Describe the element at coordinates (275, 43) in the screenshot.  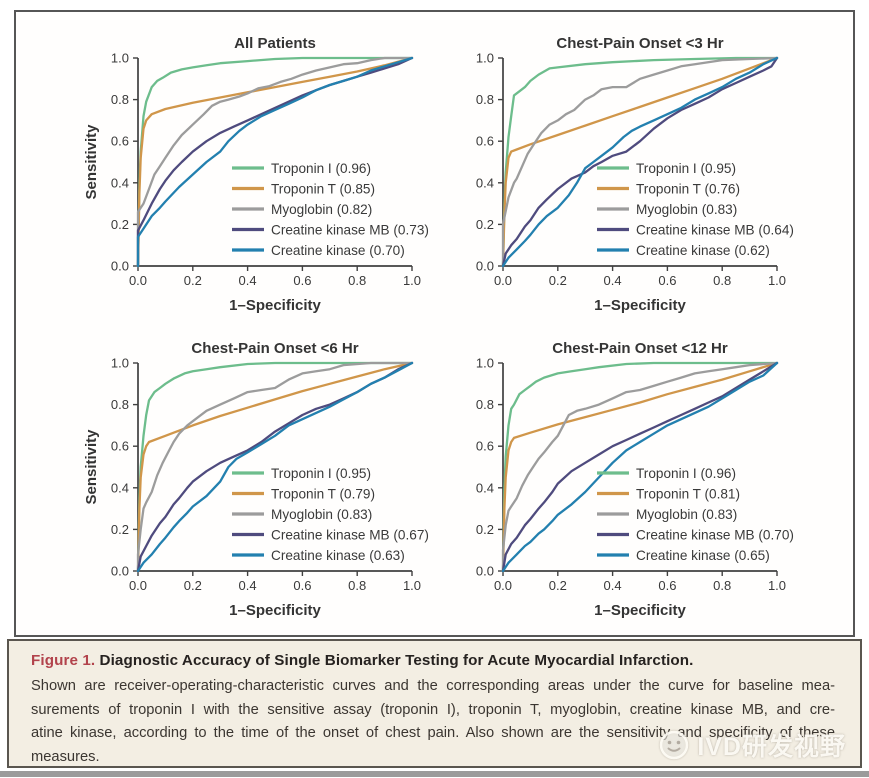
I see `panel-title: All Patients` at that location.